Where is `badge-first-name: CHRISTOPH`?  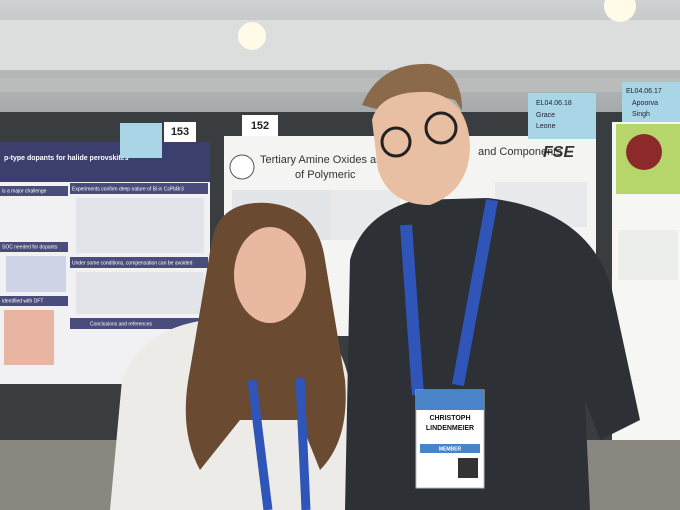
badge-first-name: CHRISTOPH is located at coordinates (449, 418).